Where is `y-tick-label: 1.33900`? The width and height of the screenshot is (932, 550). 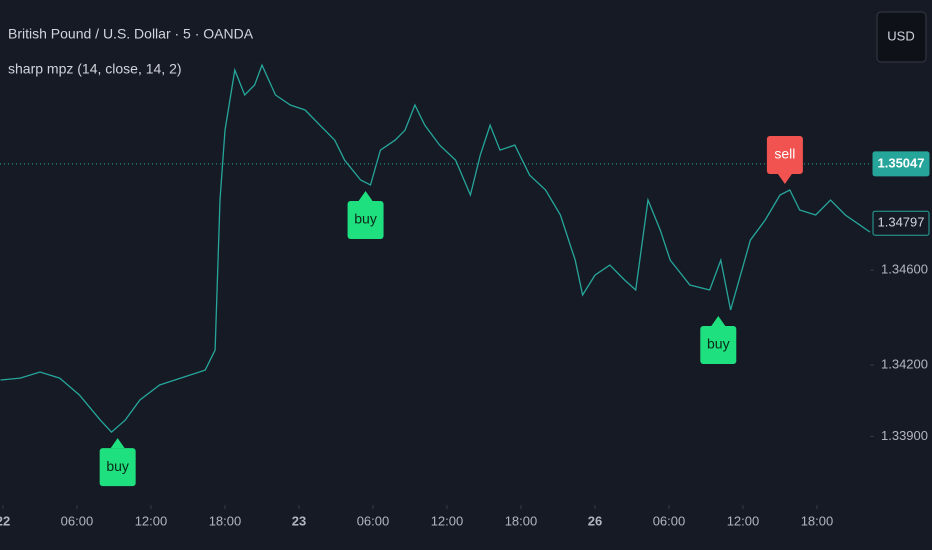
y-tick-label: 1.33900 is located at coordinates (904, 435).